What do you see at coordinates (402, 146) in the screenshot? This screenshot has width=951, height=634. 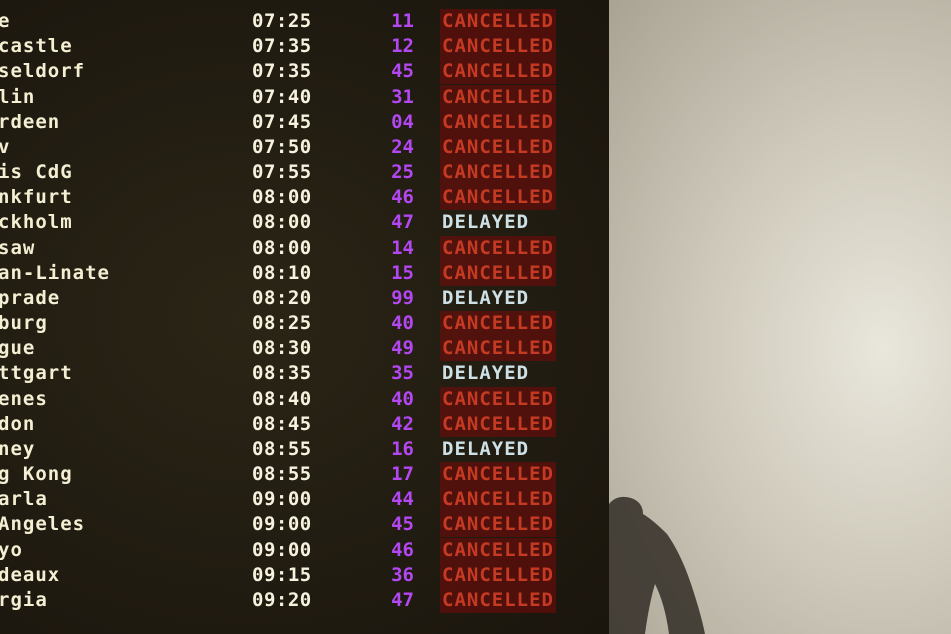 I see `gate-number: 24` at bounding box center [402, 146].